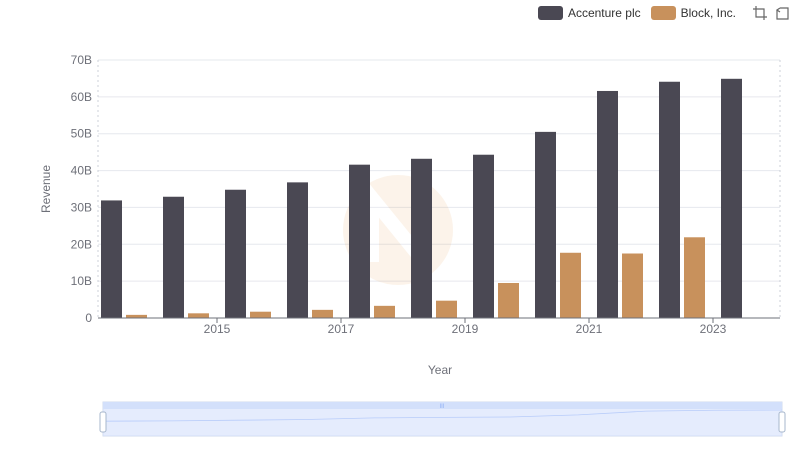  Describe the element at coordinates (341, 329) in the screenshot. I see `x-tick-label: 2017` at that location.